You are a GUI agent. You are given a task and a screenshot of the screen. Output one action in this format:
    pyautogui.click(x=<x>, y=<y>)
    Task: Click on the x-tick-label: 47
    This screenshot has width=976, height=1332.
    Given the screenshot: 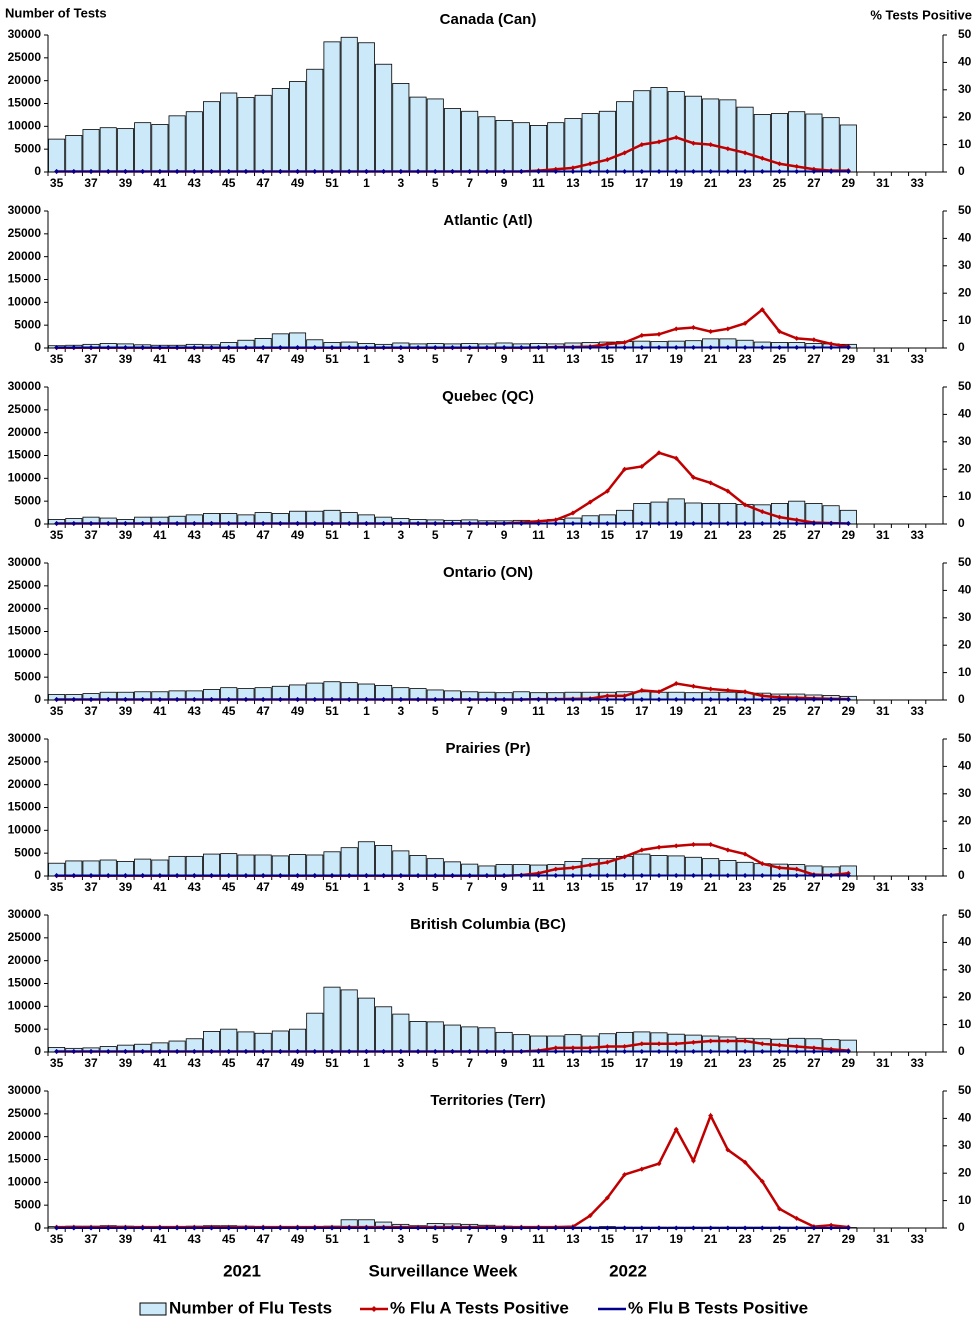 What is the action you would take?
    pyautogui.click(x=263, y=711)
    